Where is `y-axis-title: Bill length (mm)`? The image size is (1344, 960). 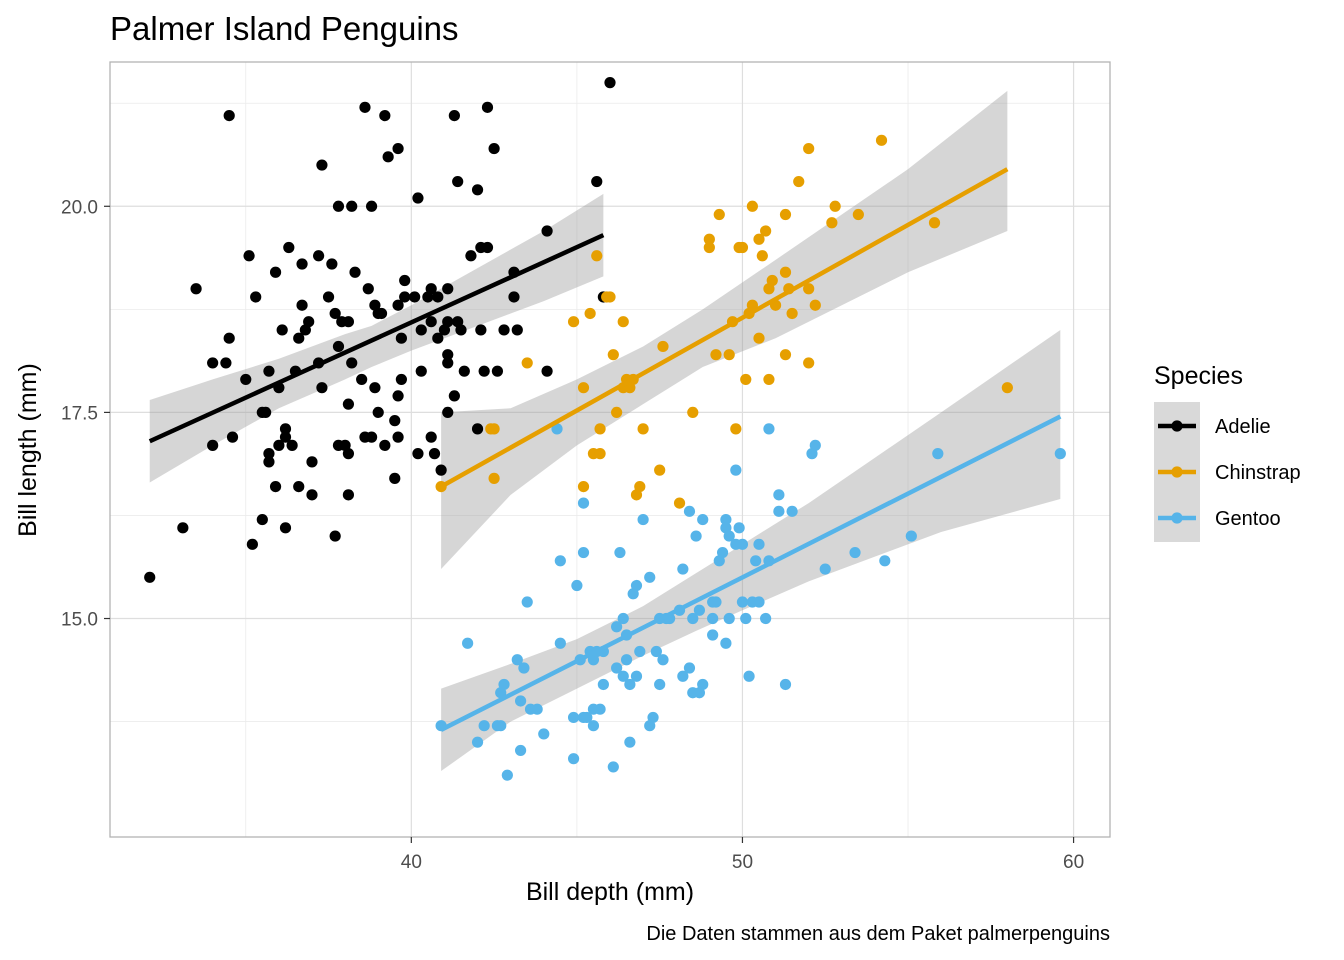
y-axis-title: Bill length (mm) is located at coordinates (28, 450).